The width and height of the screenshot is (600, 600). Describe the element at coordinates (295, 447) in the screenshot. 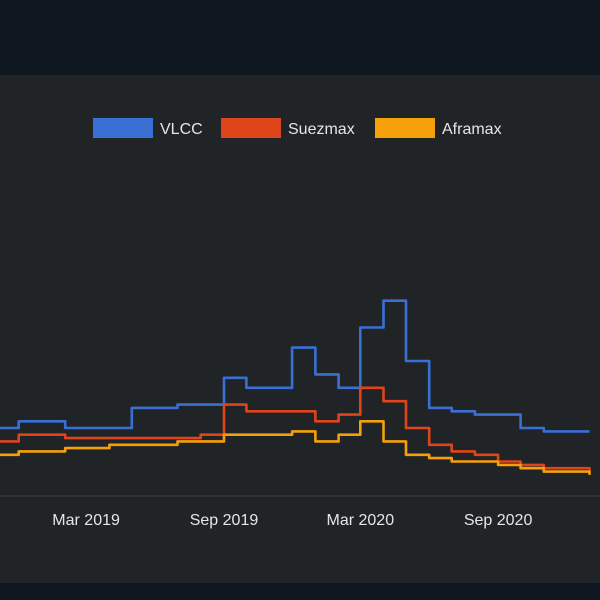

I see `series-line-aframax` at that location.